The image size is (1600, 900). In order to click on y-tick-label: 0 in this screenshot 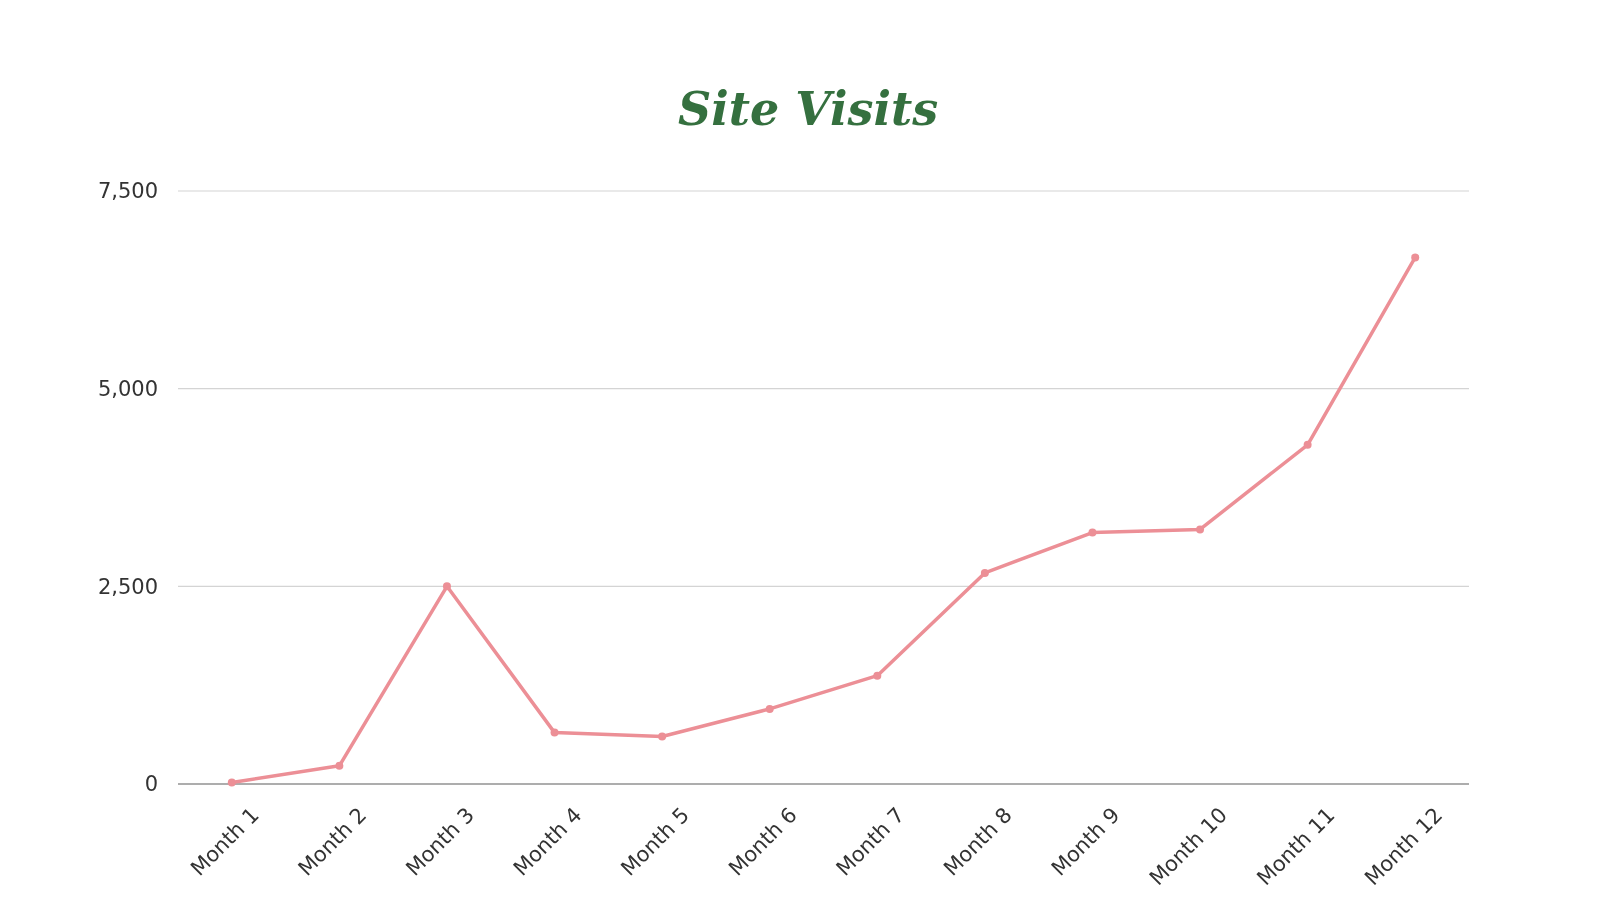, I will do `click(151, 784)`.